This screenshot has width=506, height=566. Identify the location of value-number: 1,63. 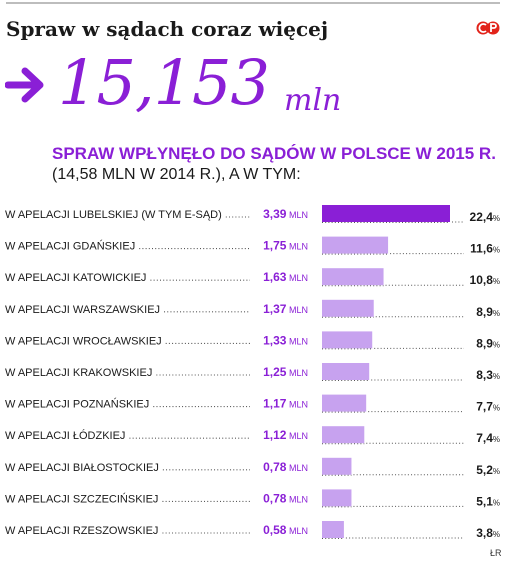
(275, 277).